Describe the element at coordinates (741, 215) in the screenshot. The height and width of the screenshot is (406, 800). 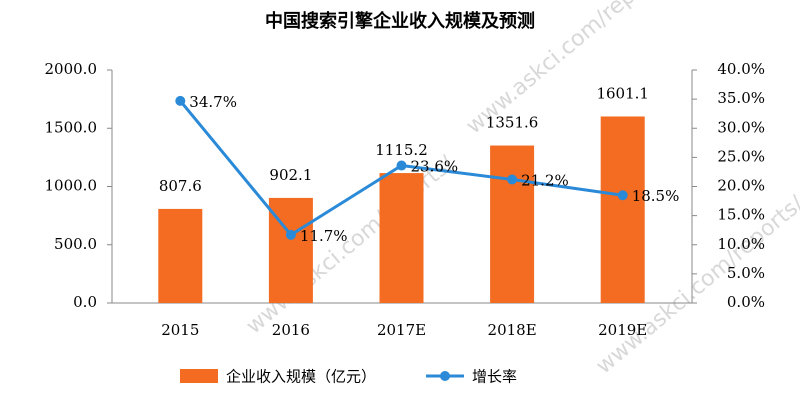
I see `y2-tick-label: 15.0%` at that location.